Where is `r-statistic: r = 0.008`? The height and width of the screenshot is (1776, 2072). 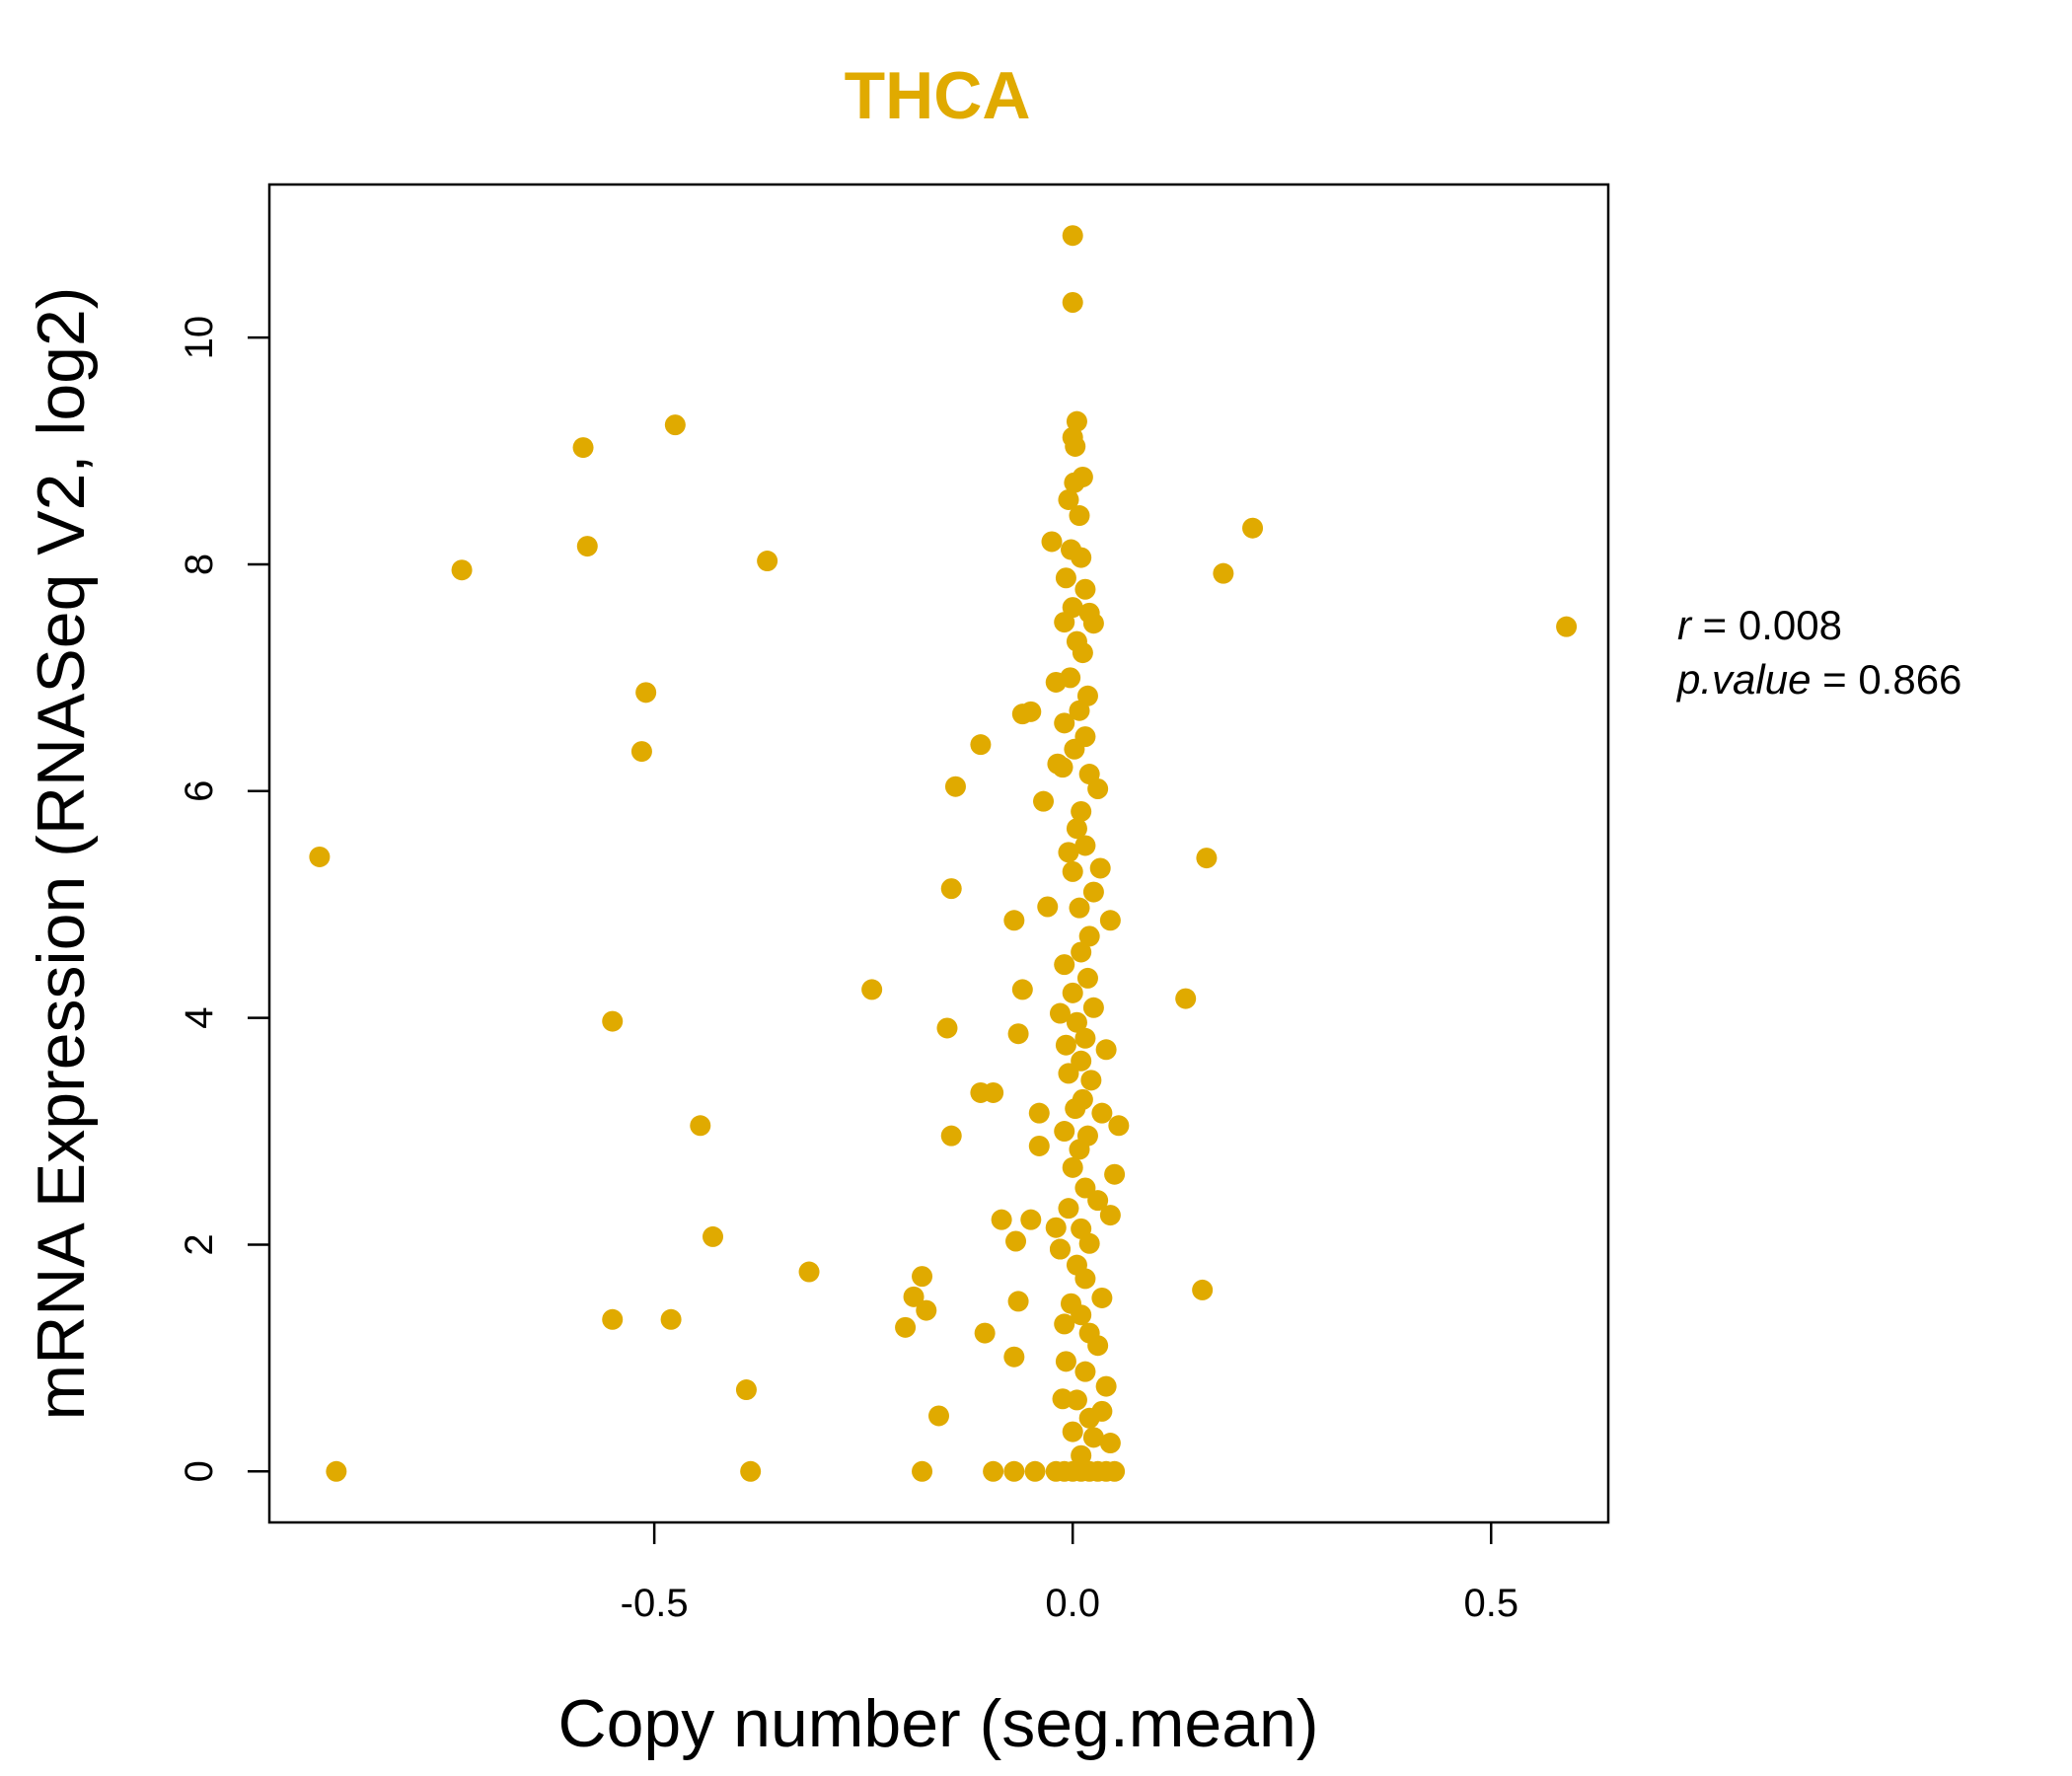
r-statistic: r = 0.008 is located at coordinates (1759, 625).